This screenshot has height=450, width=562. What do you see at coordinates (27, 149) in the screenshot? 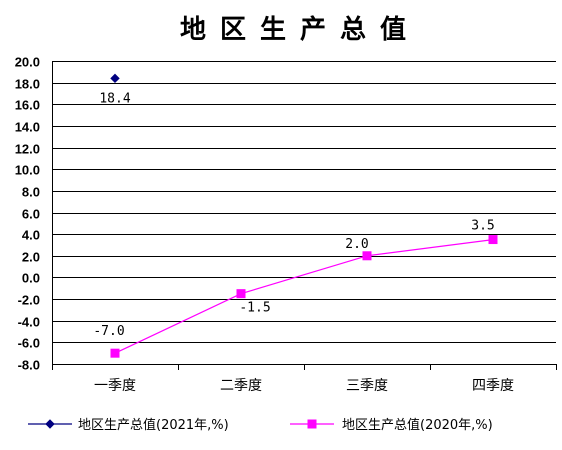
I see `y-tick-label: 12.0` at bounding box center [27, 149].